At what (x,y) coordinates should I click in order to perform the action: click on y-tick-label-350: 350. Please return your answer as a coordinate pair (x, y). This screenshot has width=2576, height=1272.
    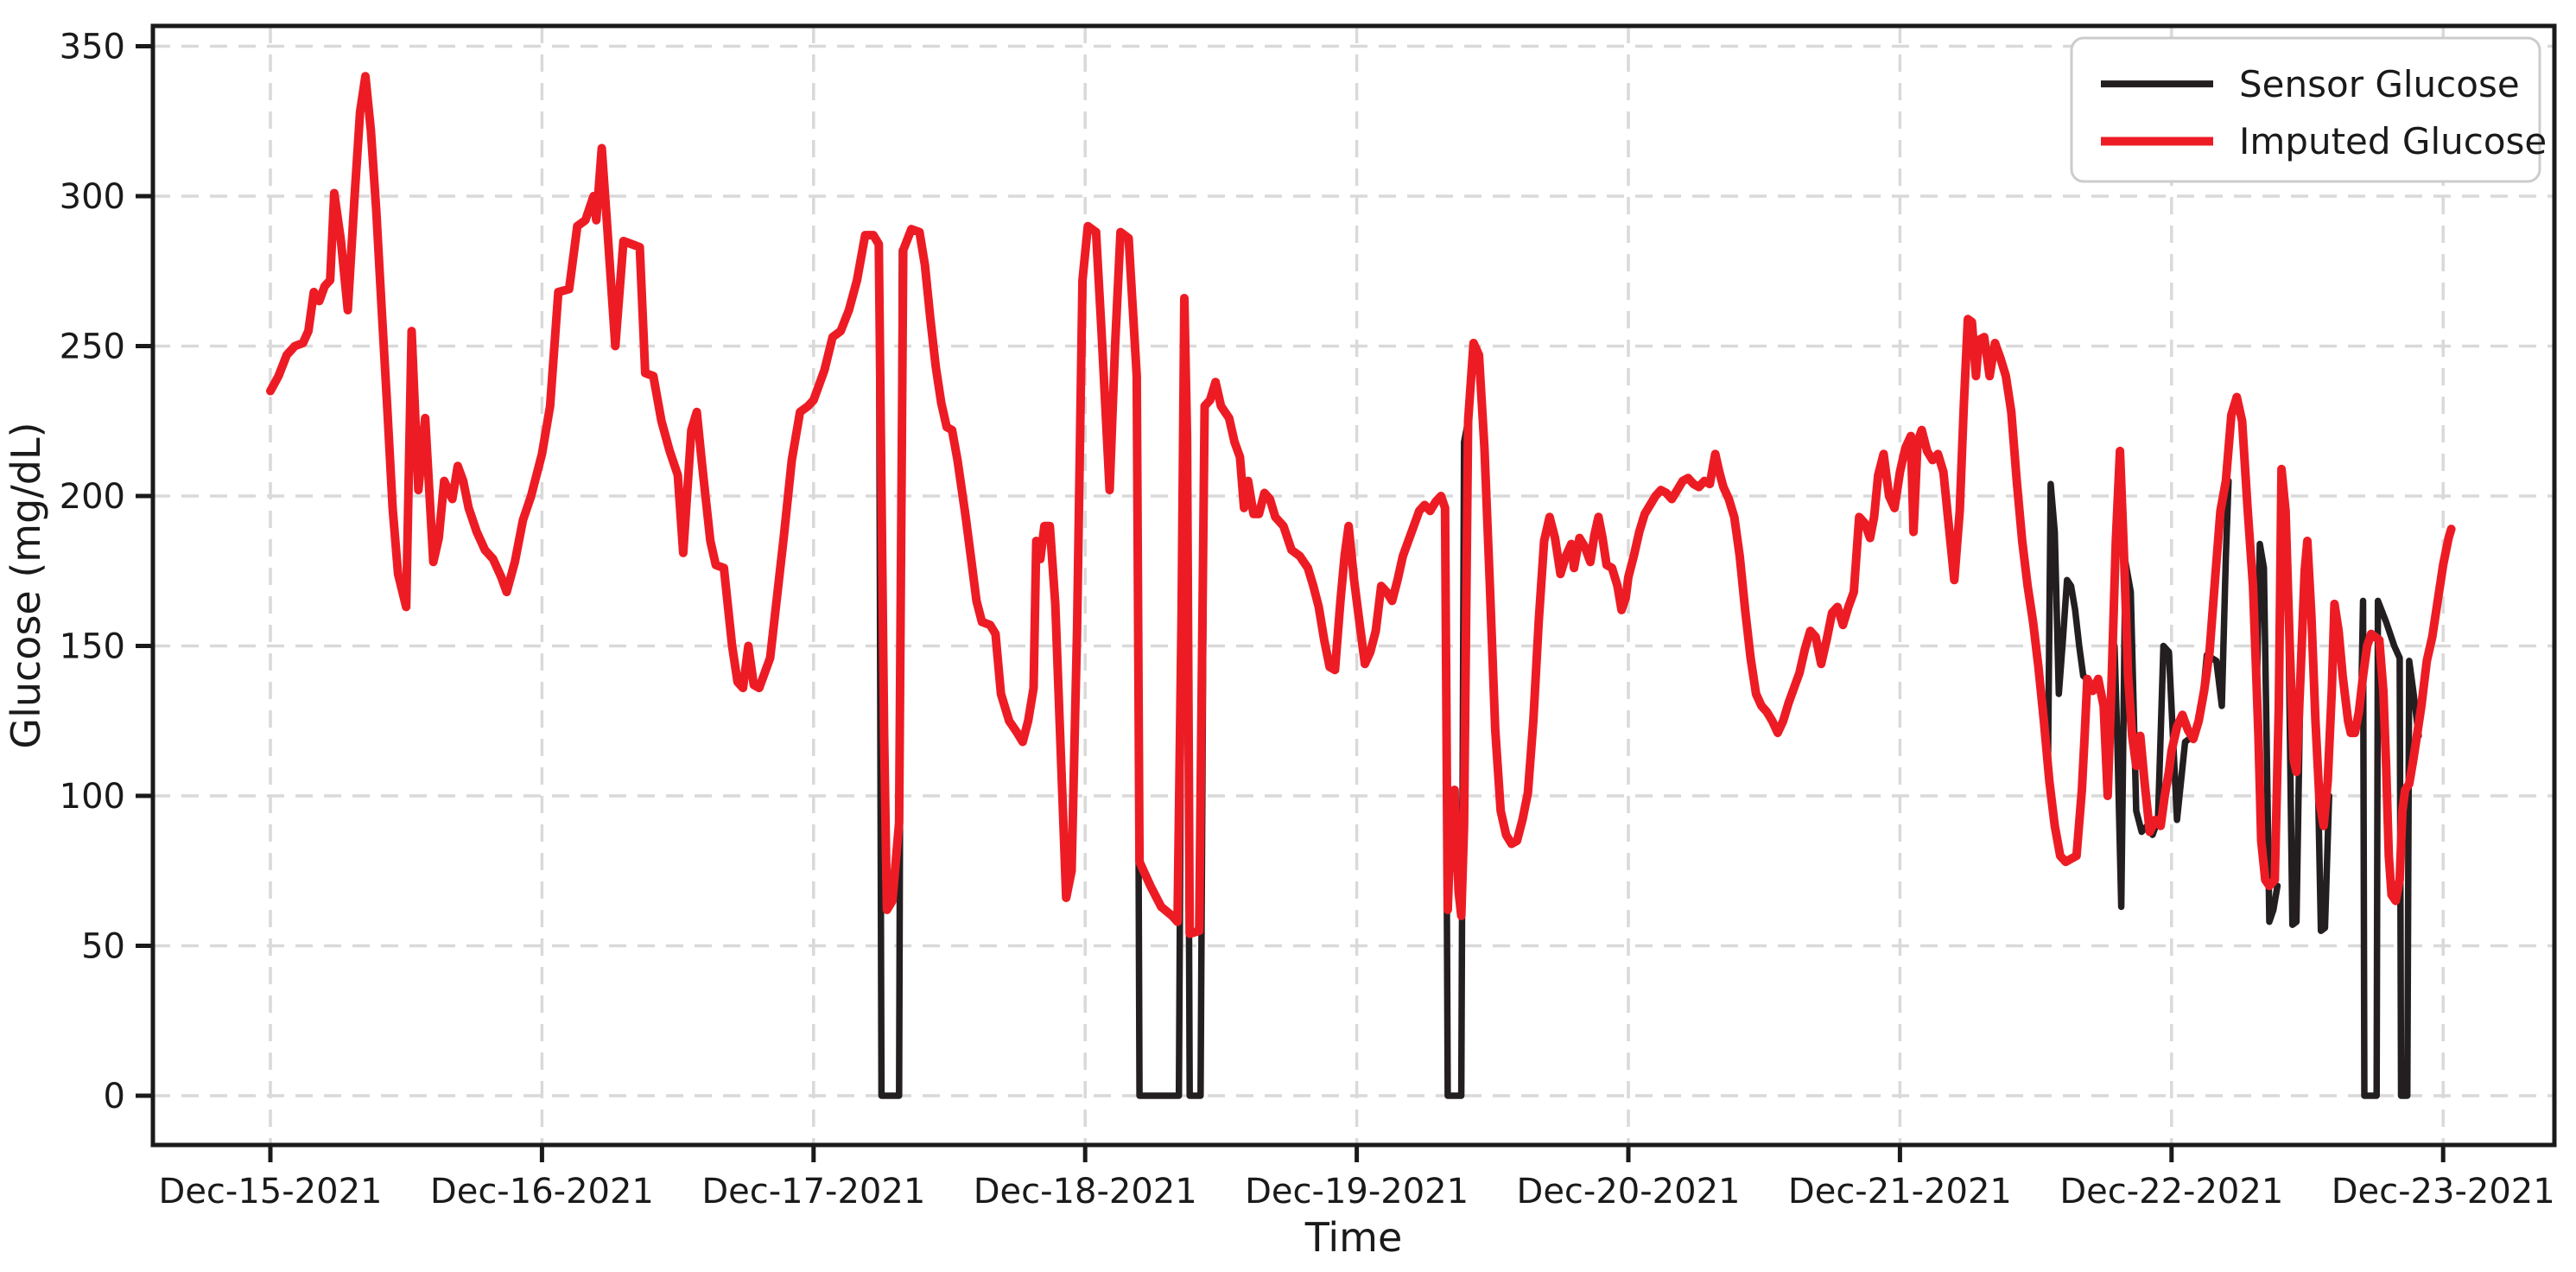
    Looking at the image, I should click on (92, 47).